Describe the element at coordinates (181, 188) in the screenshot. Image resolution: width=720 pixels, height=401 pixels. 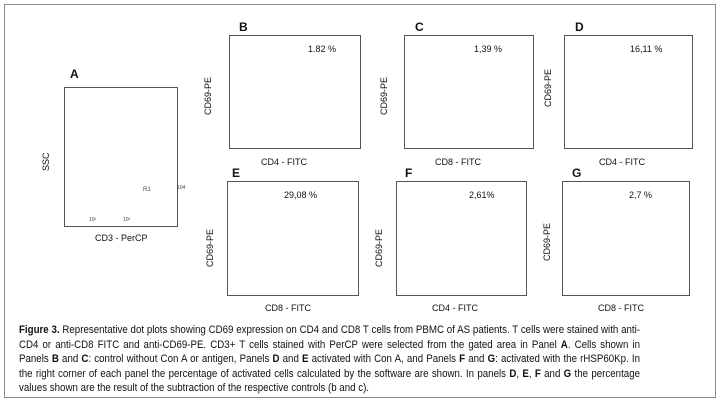
I see `panel-a-tick-right: 104` at that location.